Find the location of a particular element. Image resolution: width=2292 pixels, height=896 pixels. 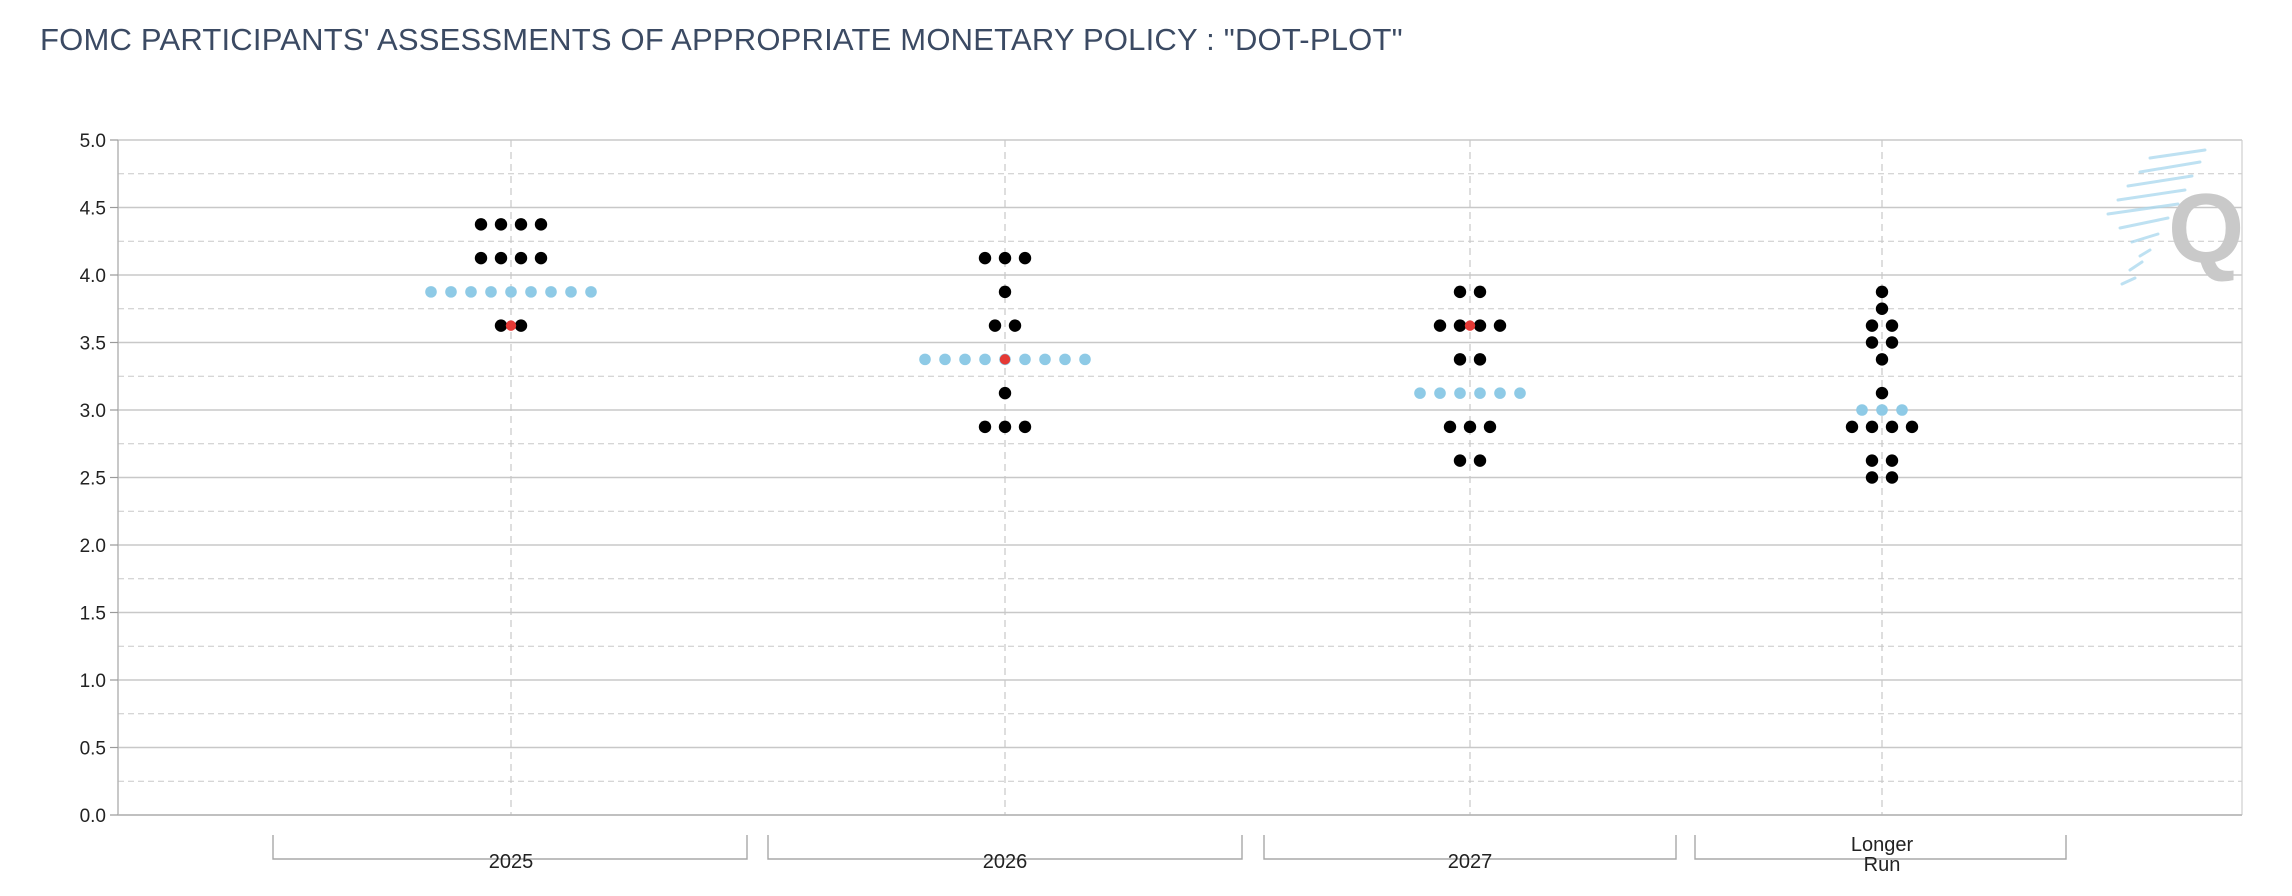

y-tick-label: 5.0 is located at coordinates (93, 141).